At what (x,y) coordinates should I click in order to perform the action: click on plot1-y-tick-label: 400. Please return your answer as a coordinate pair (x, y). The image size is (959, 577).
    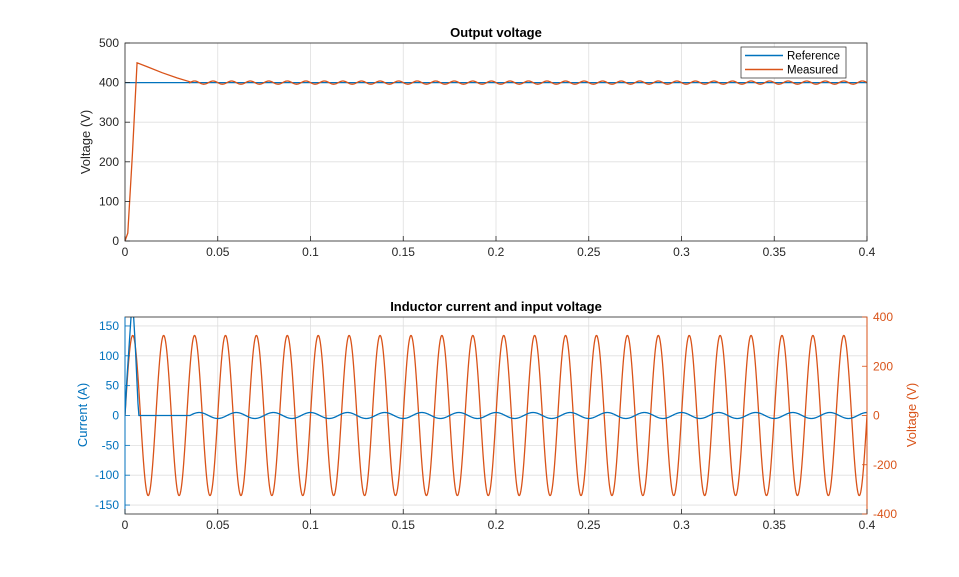
    Looking at the image, I should click on (109, 83).